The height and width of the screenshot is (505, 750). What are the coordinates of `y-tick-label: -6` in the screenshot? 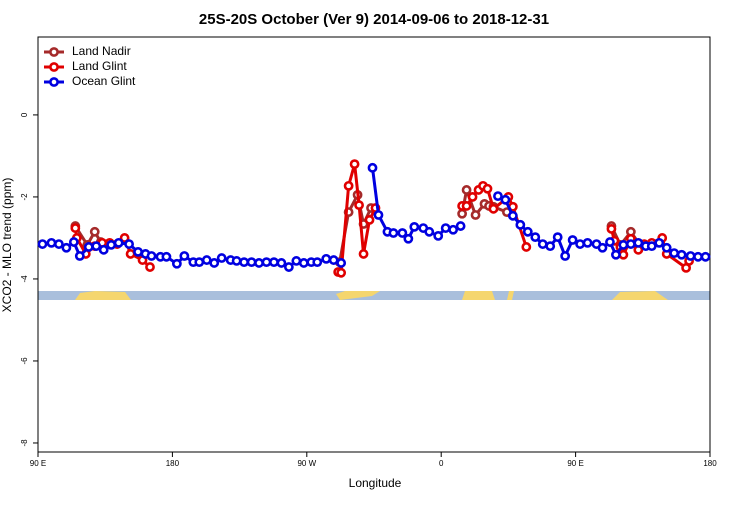 It's located at (24, 361).